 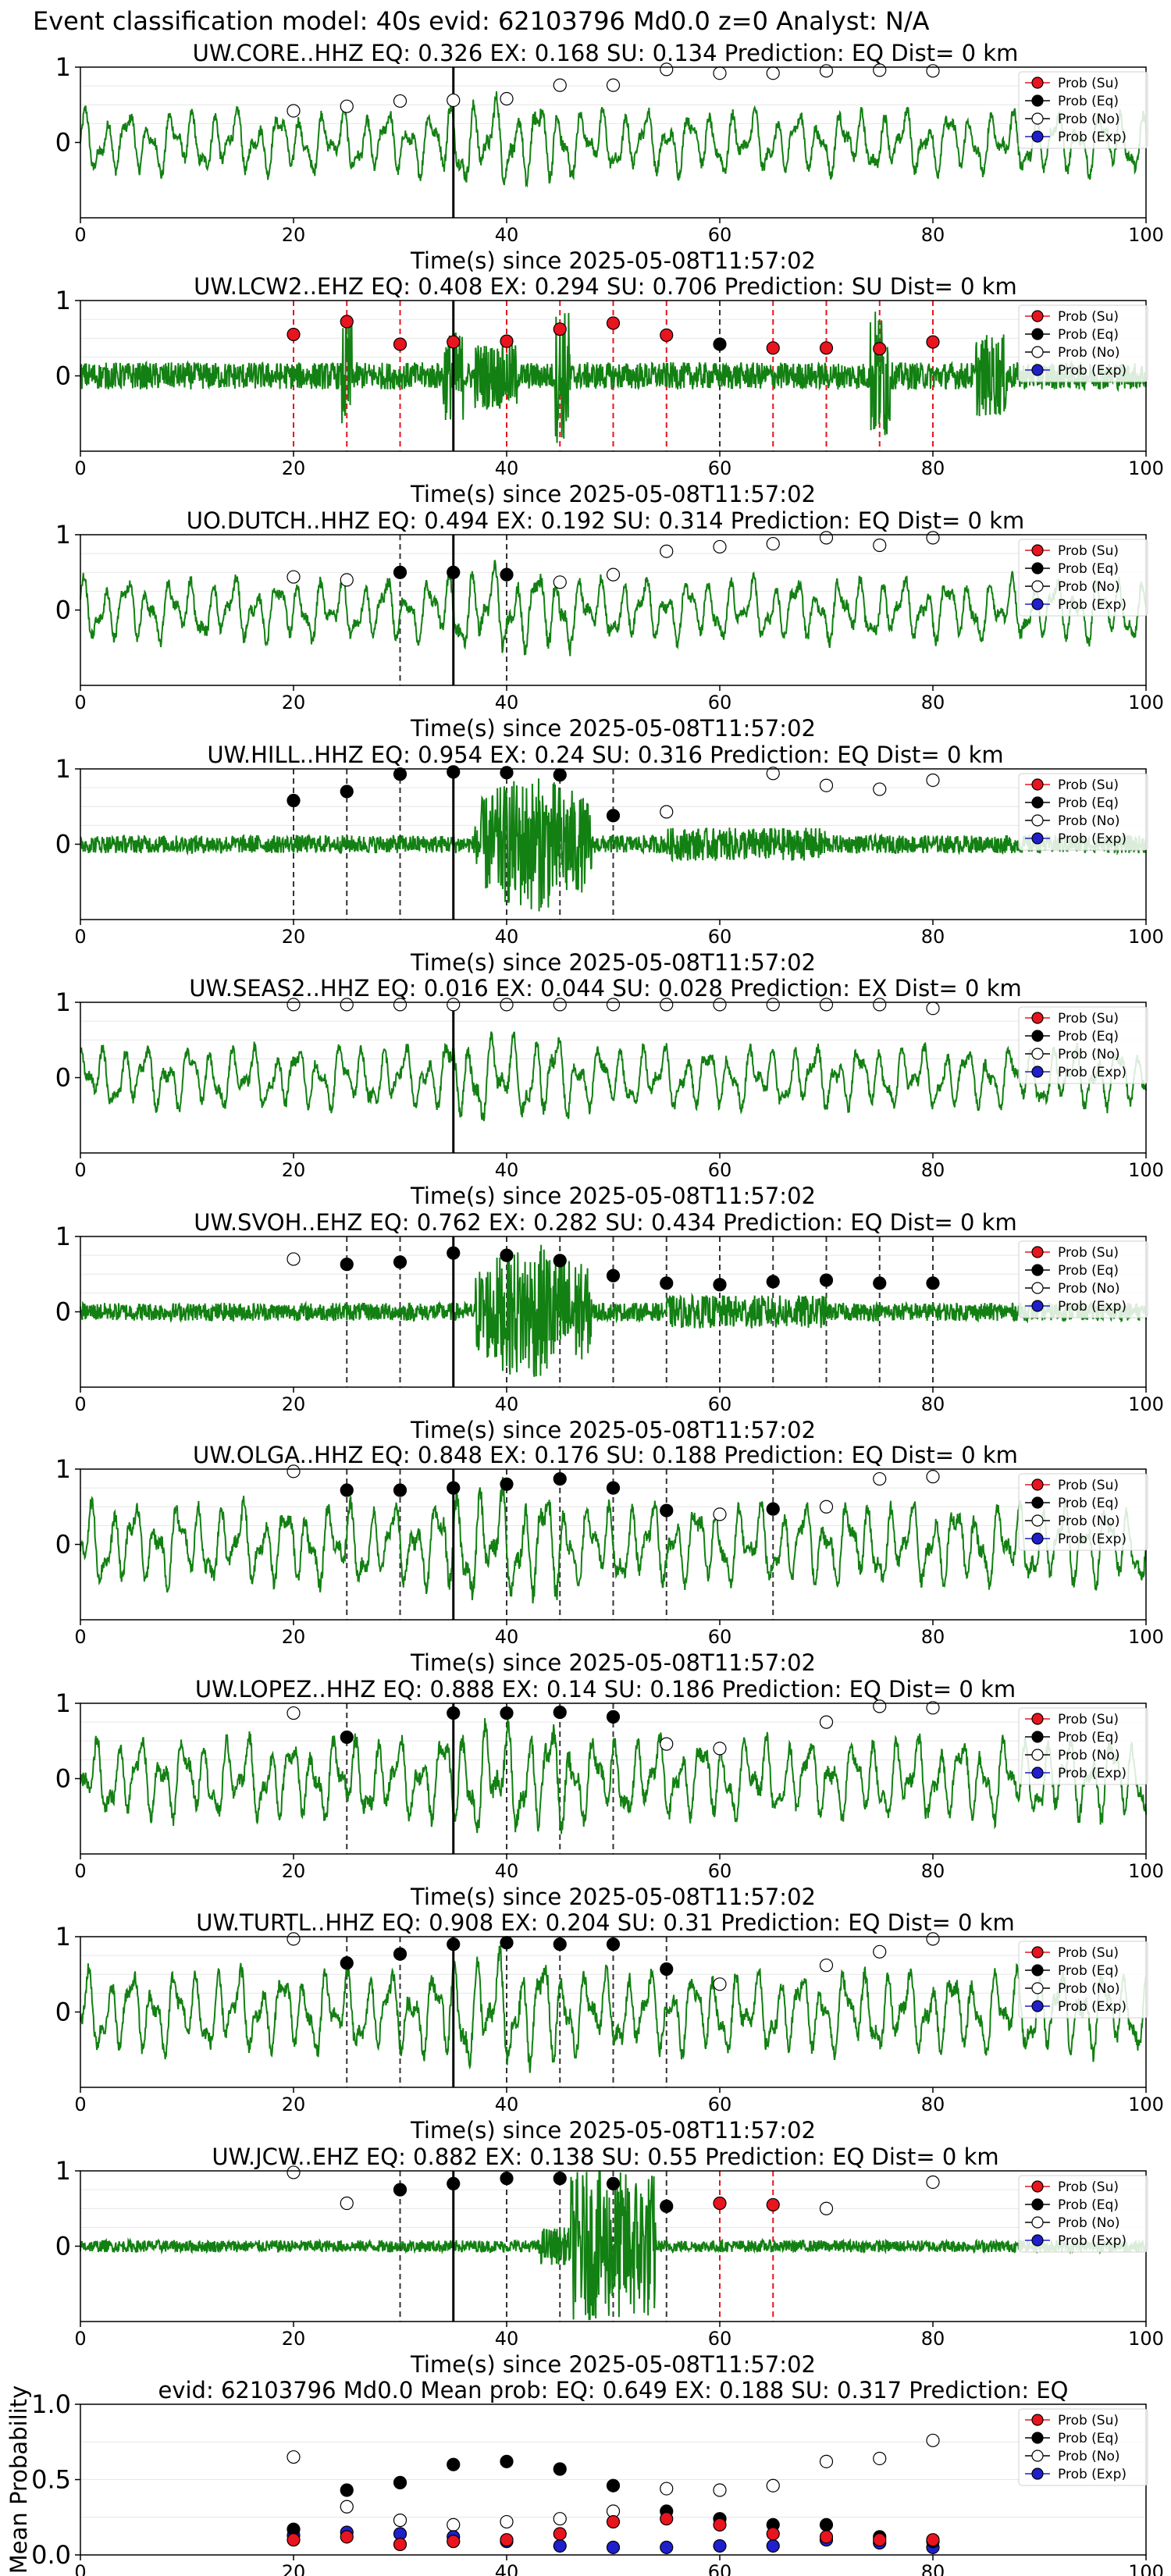 What do you see at coordinates (720, 2546) in the screenshot?
I see `prob-point-exp` at bounding box center [720, 2546].